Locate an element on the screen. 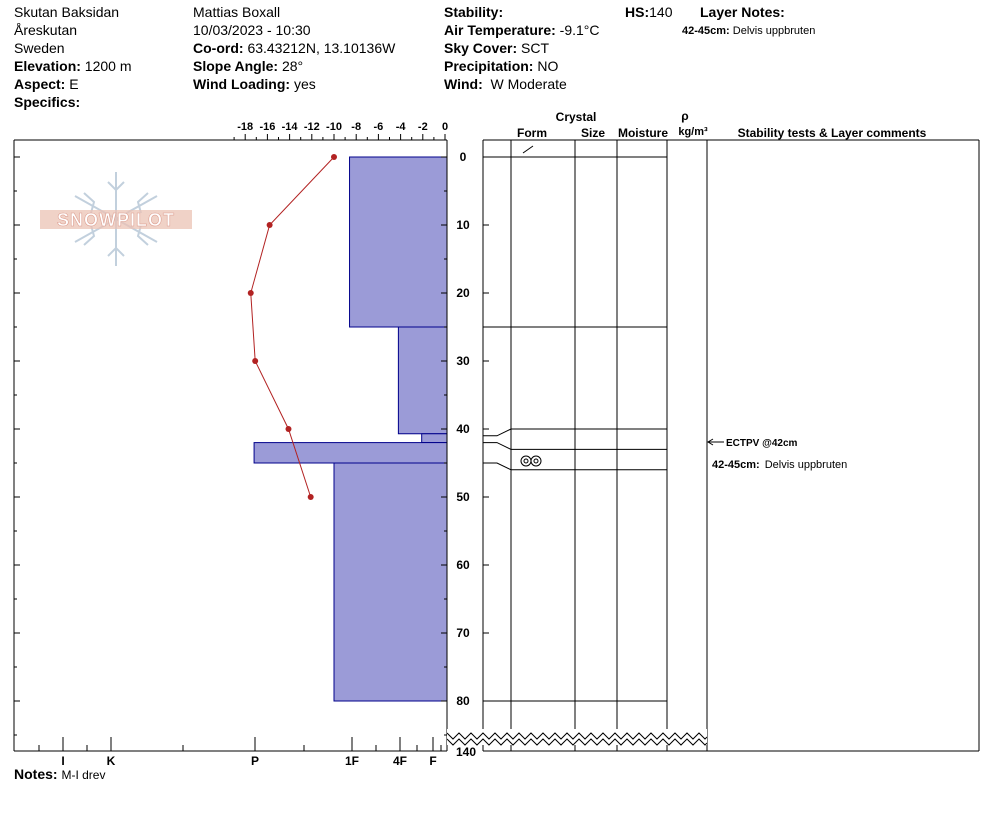  layer-notes-label: Layer Notes: is located at coordinates (742, 12).